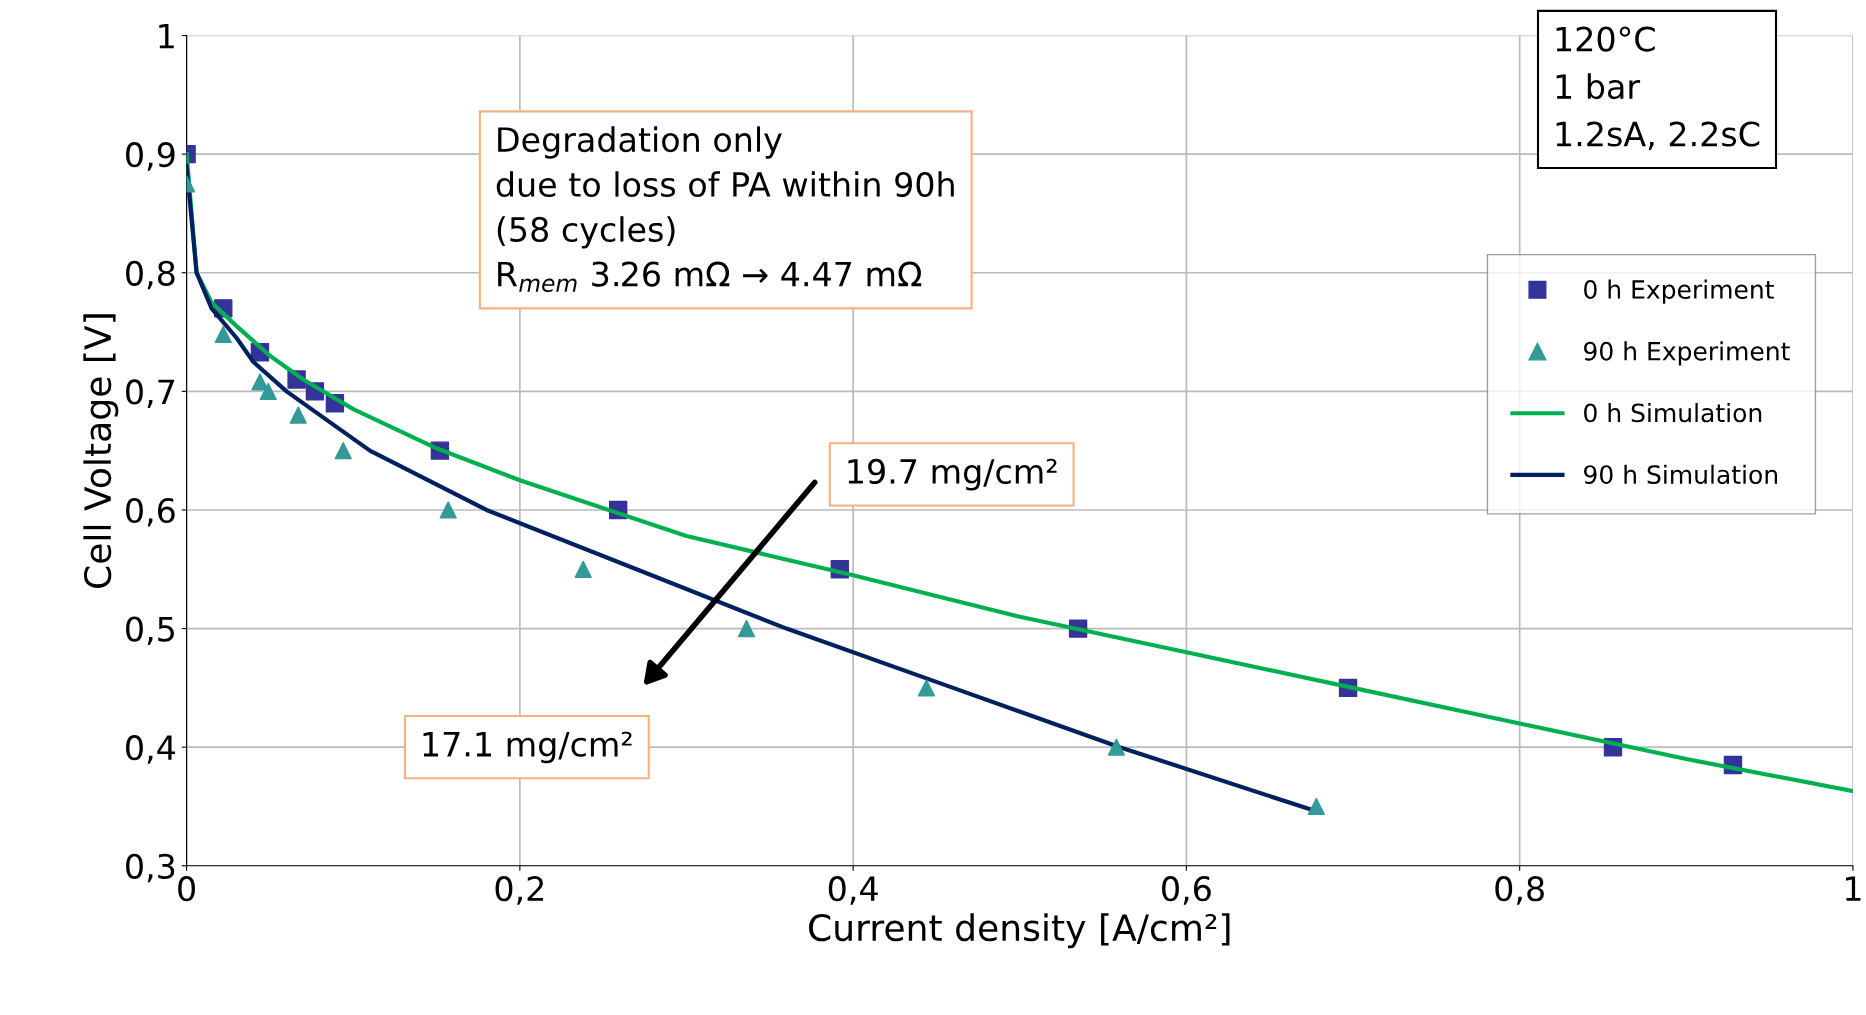 The height and width of the screenshot is (1015, 1866). I want to click on y-tick-label: 0,4, so click(151, 749).